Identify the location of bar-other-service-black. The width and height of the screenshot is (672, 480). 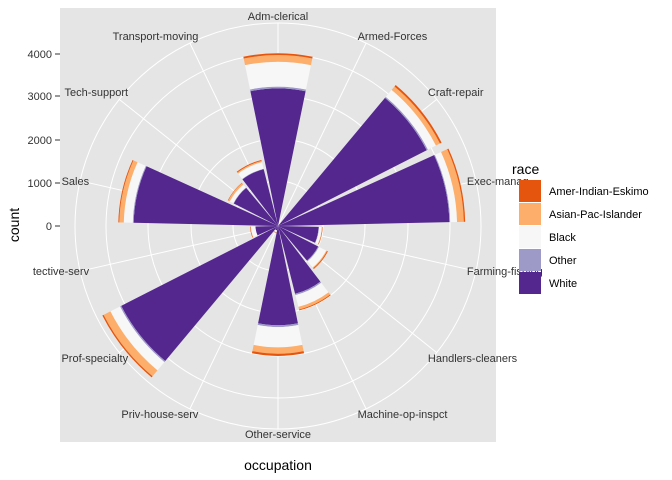
(278, 336).